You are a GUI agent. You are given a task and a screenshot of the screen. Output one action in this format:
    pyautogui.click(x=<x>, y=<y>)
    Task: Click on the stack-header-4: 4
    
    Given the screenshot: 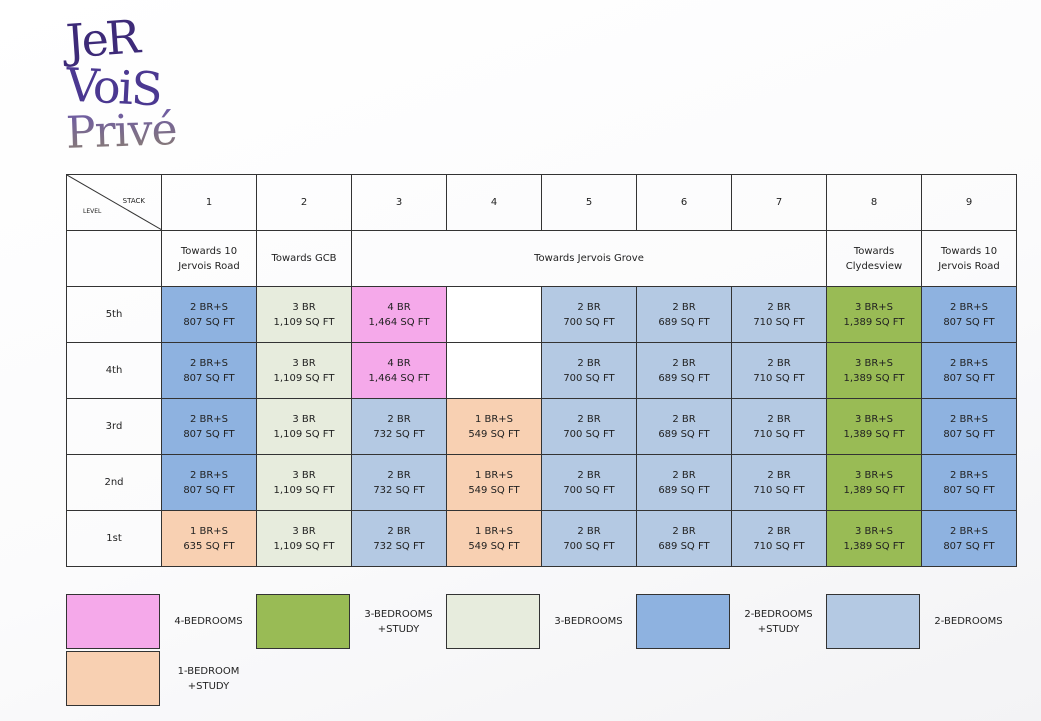 What is the action you would take?
    pyautogui.click(x=494, y=202)
    